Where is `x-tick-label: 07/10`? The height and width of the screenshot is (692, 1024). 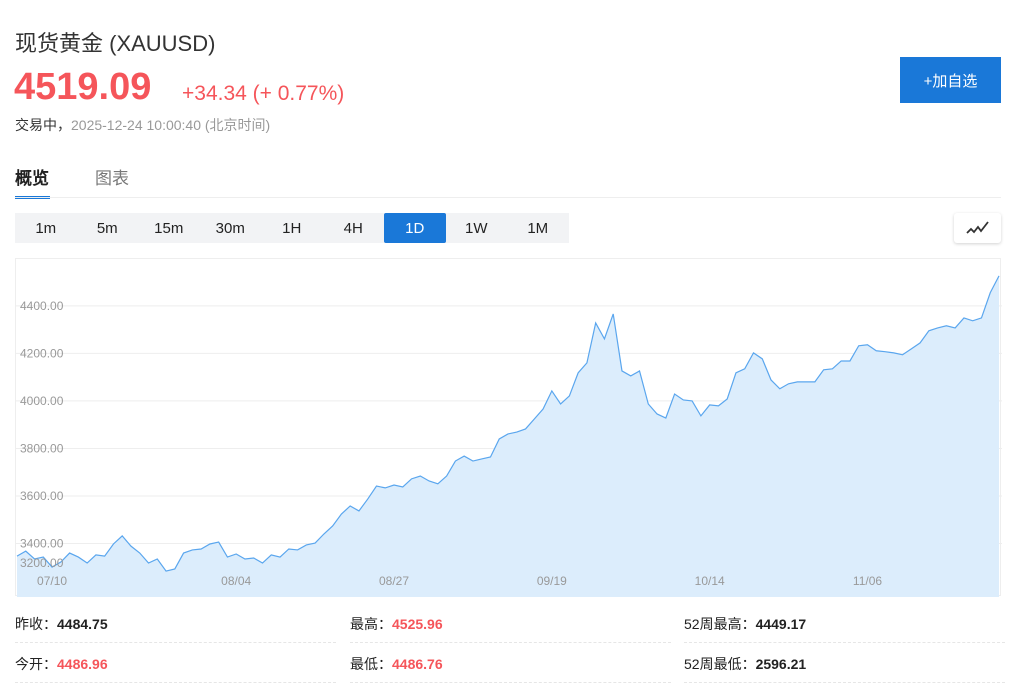 x-tick-label: 07/10 is located at coordinates (52, 581).